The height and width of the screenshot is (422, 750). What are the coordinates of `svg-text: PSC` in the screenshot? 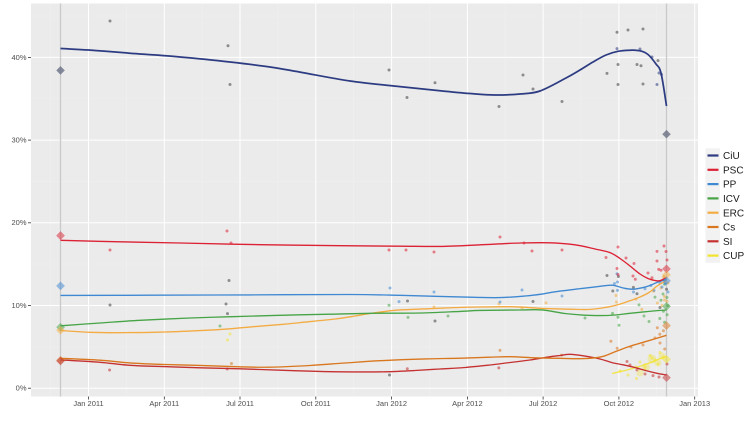 It's located at (733, 170).